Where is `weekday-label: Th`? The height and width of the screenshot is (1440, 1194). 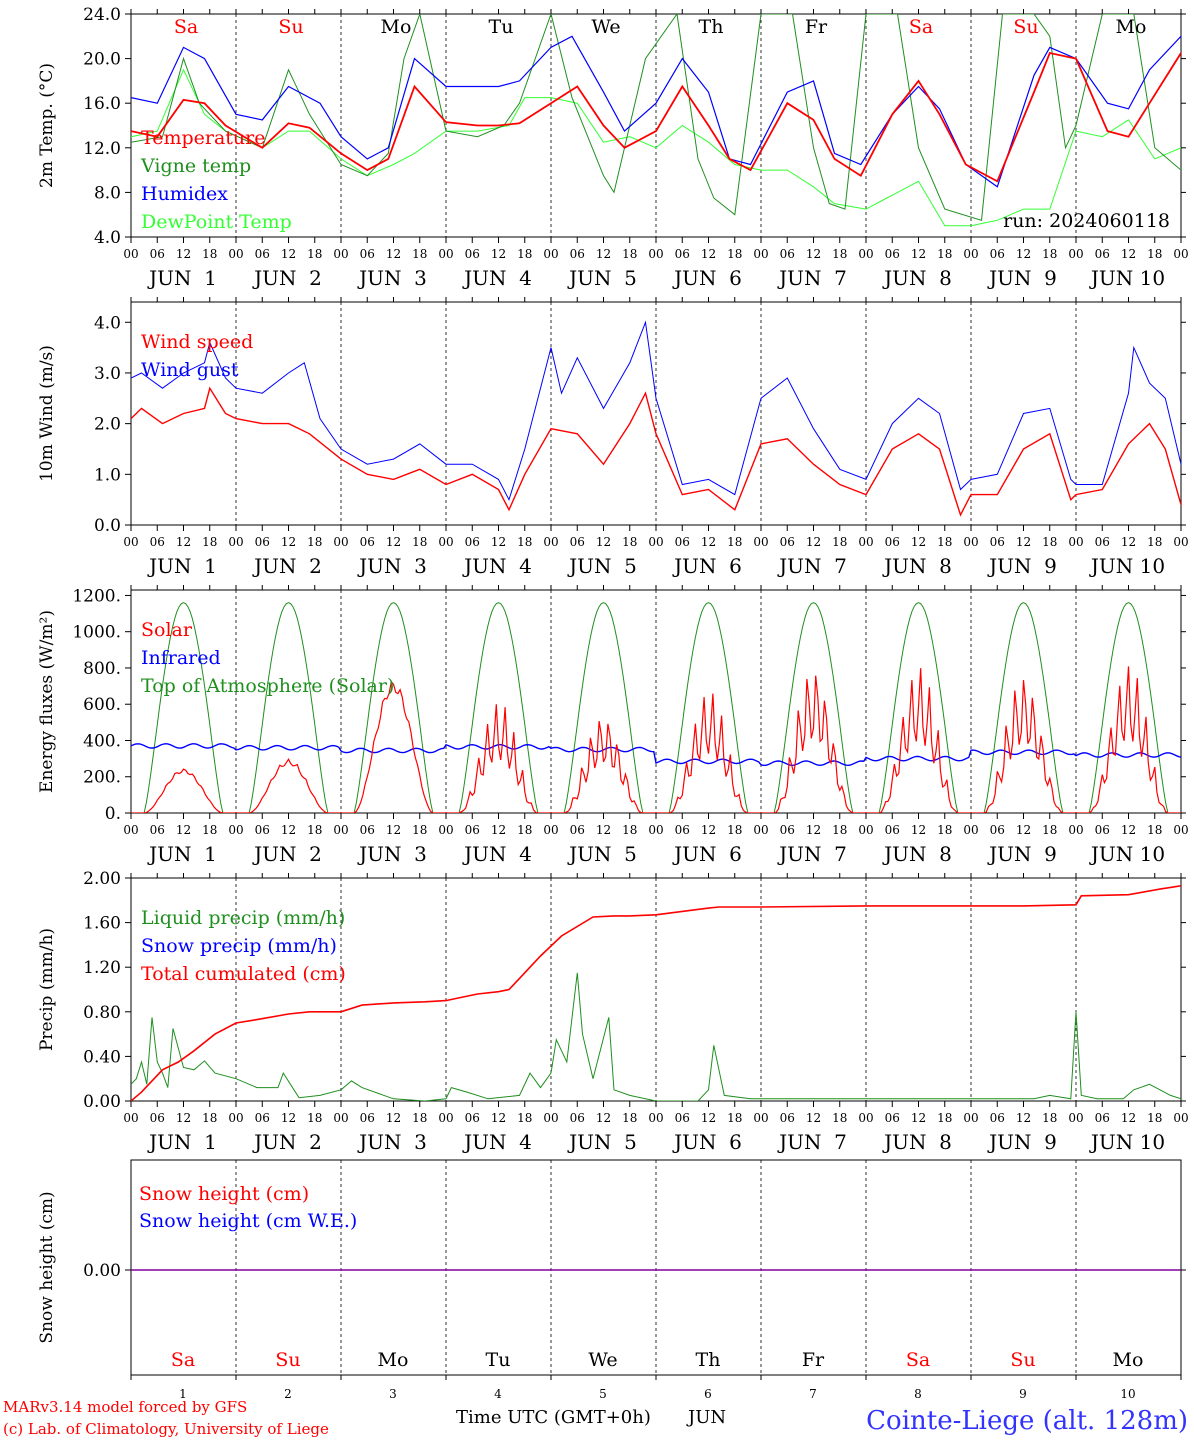 weekday-label: Th is located at coordinates (711, 27).